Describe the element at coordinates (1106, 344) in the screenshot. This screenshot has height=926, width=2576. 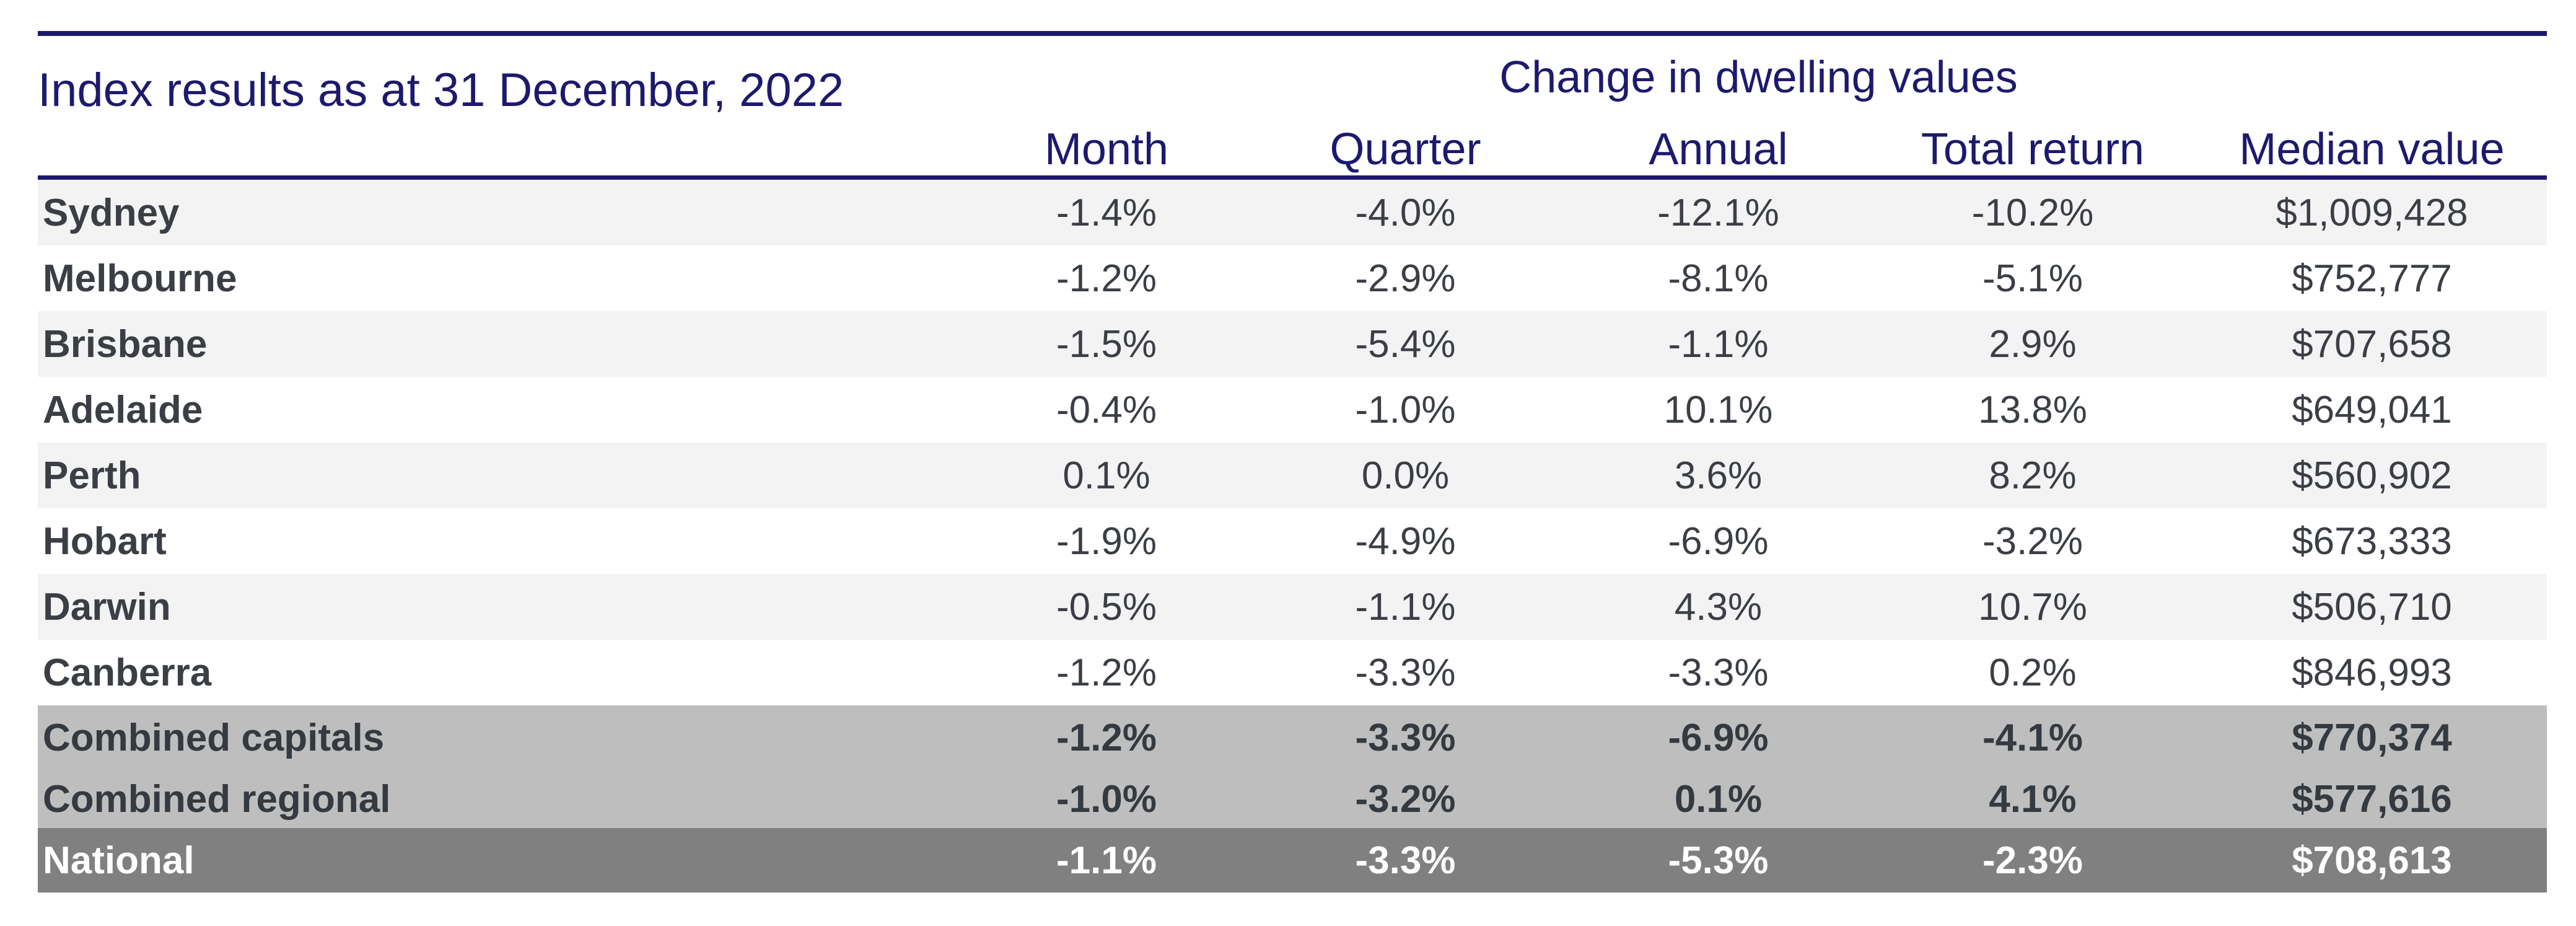
I see `month-change: -1.5%` at that location.